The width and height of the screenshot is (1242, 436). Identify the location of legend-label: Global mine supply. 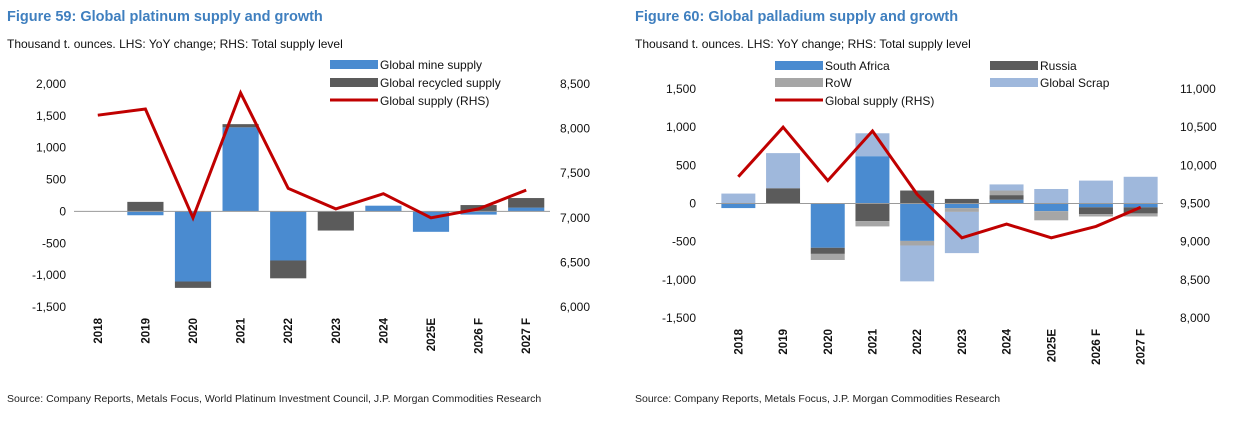
(431, 65).